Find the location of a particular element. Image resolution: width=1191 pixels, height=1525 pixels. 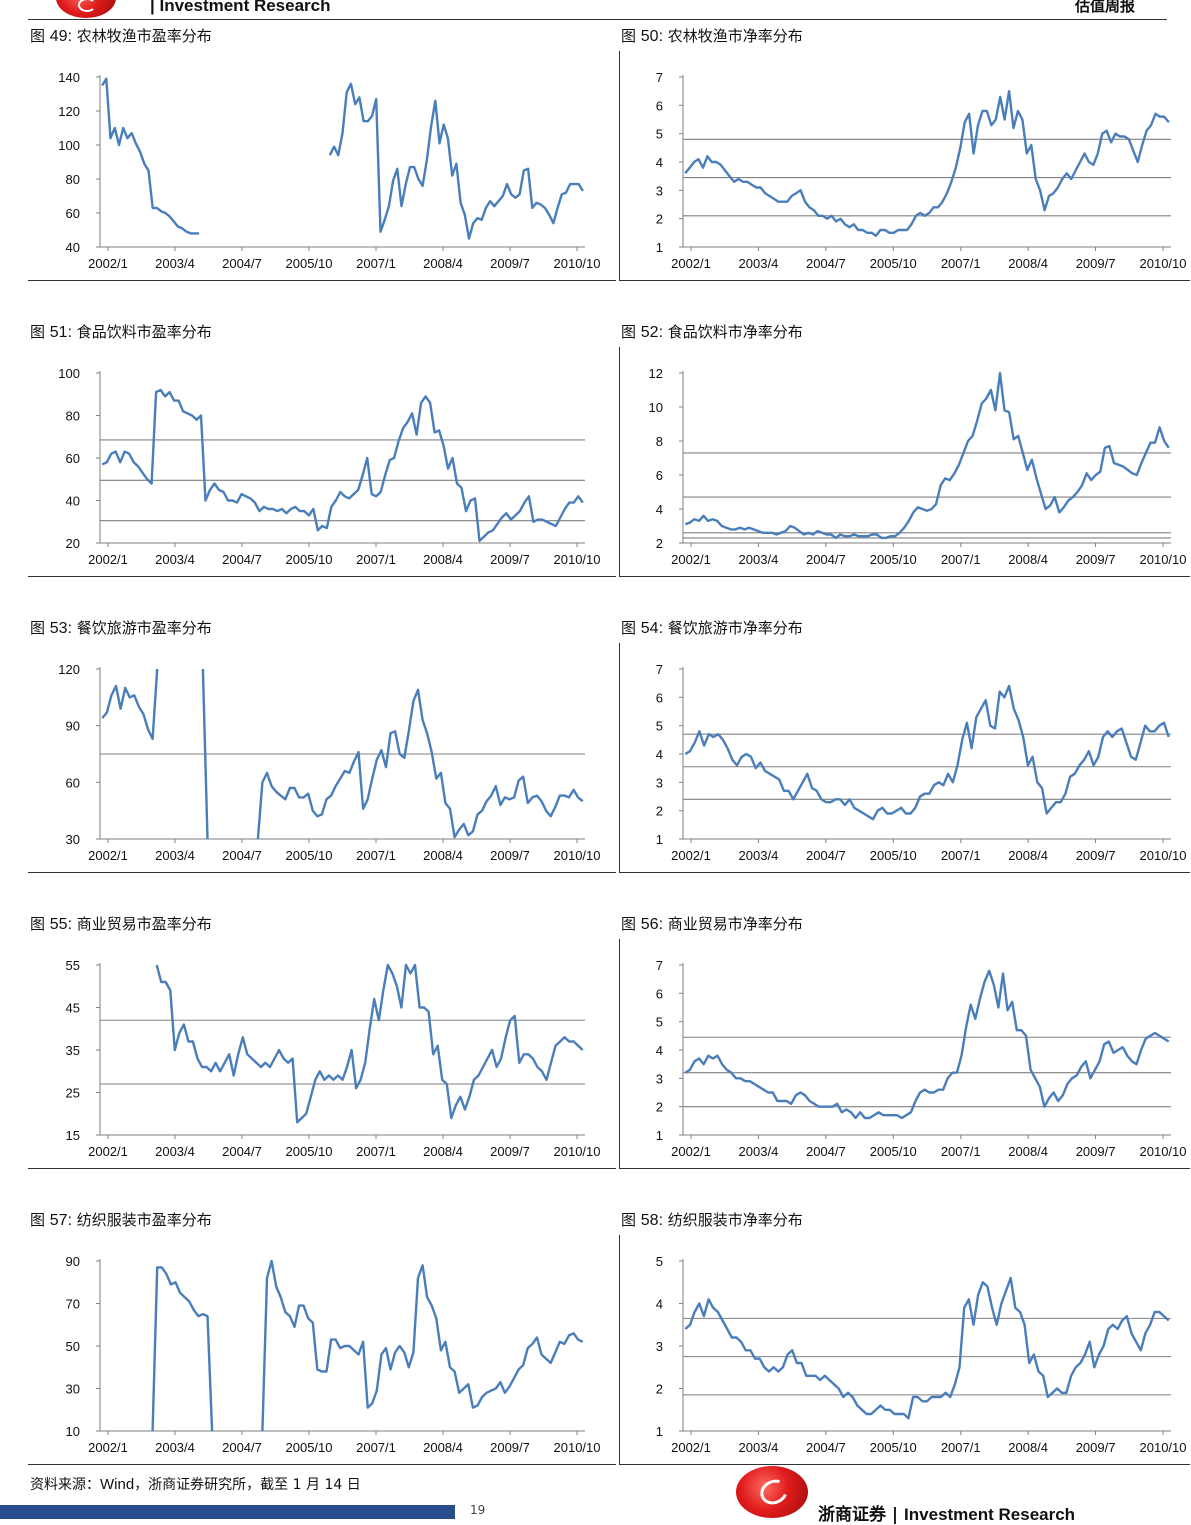

figure-title: 图 55: 商业贸易市盈率分布 is located at coordinates (121, 924).